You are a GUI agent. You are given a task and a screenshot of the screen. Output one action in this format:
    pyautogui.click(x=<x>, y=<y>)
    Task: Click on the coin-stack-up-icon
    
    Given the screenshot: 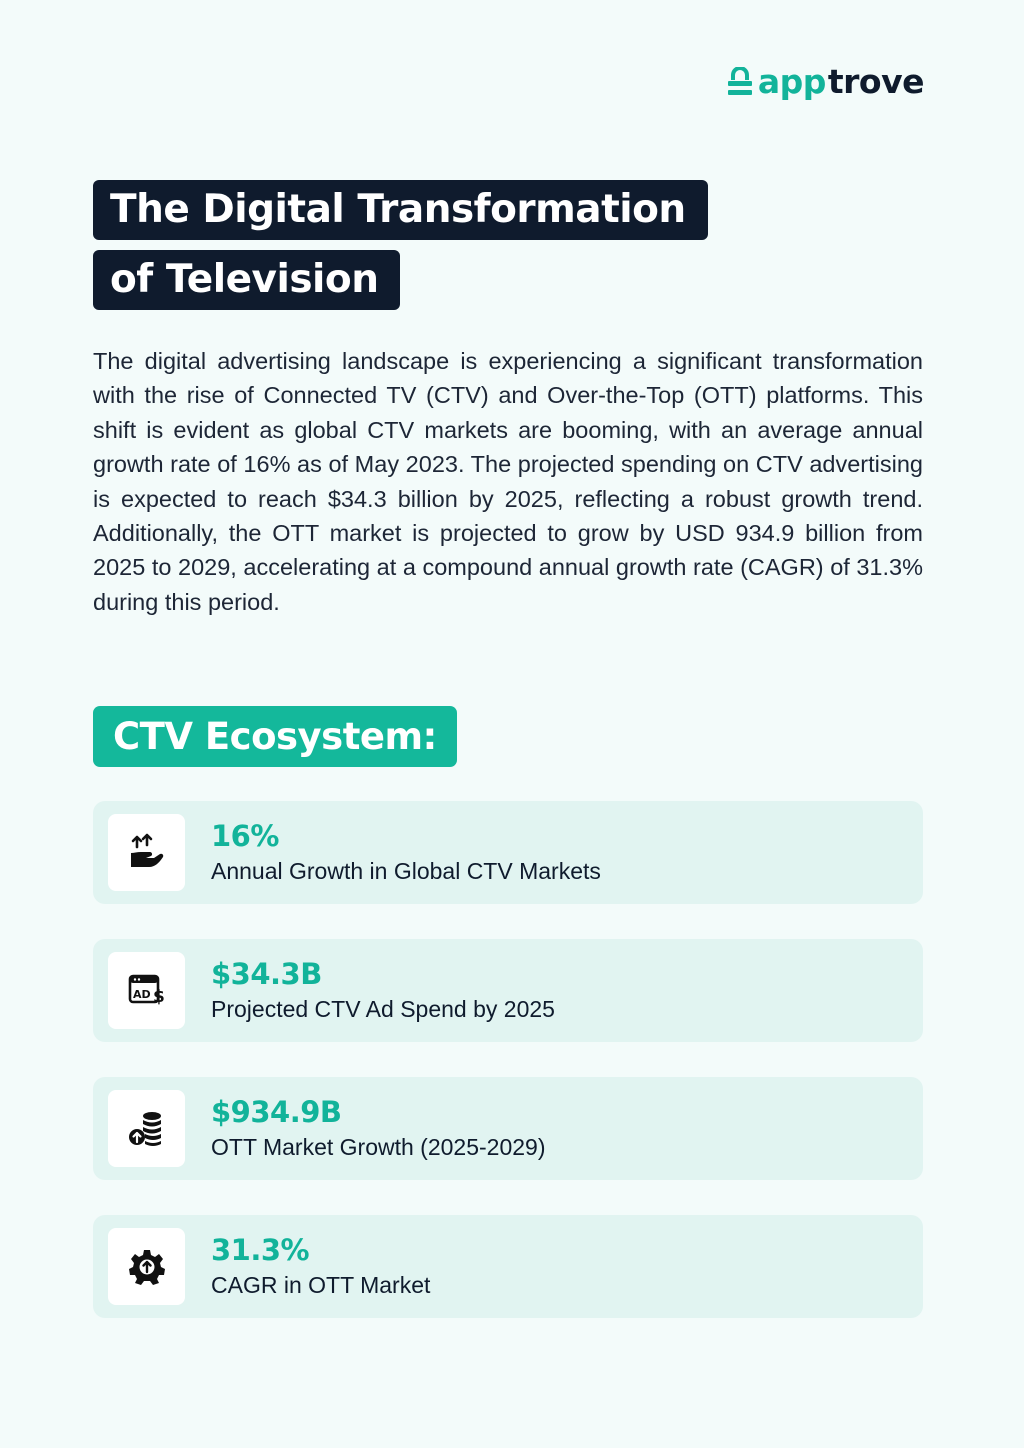 What is the action you would take?
    pyautogui.click(x=144, y=1128)
    